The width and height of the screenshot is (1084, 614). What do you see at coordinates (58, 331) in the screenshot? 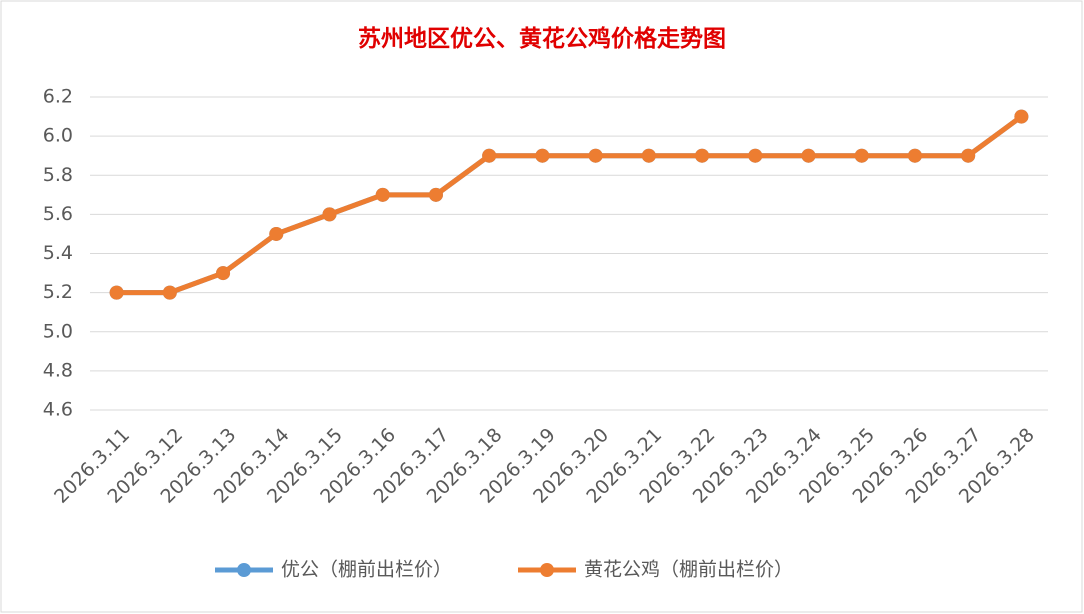
I see `y-tick-label: 5.0` at bounding box center [58, 331].